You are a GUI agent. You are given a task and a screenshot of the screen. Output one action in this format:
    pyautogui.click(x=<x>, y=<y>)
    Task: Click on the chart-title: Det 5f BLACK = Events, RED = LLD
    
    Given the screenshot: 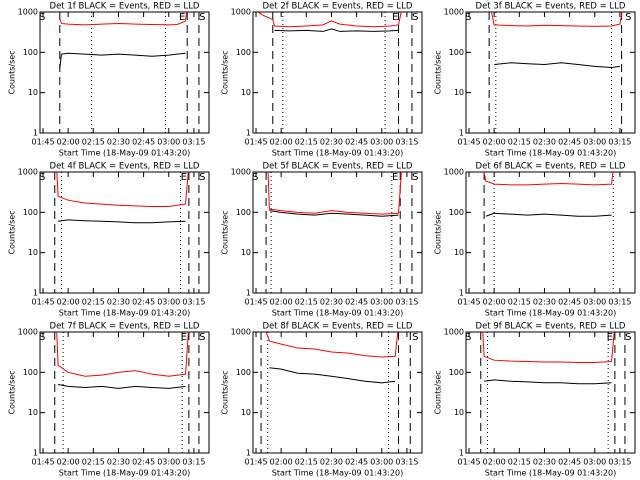 What is the action you would take?
    pyautogui.click(x=338, y=167)
    